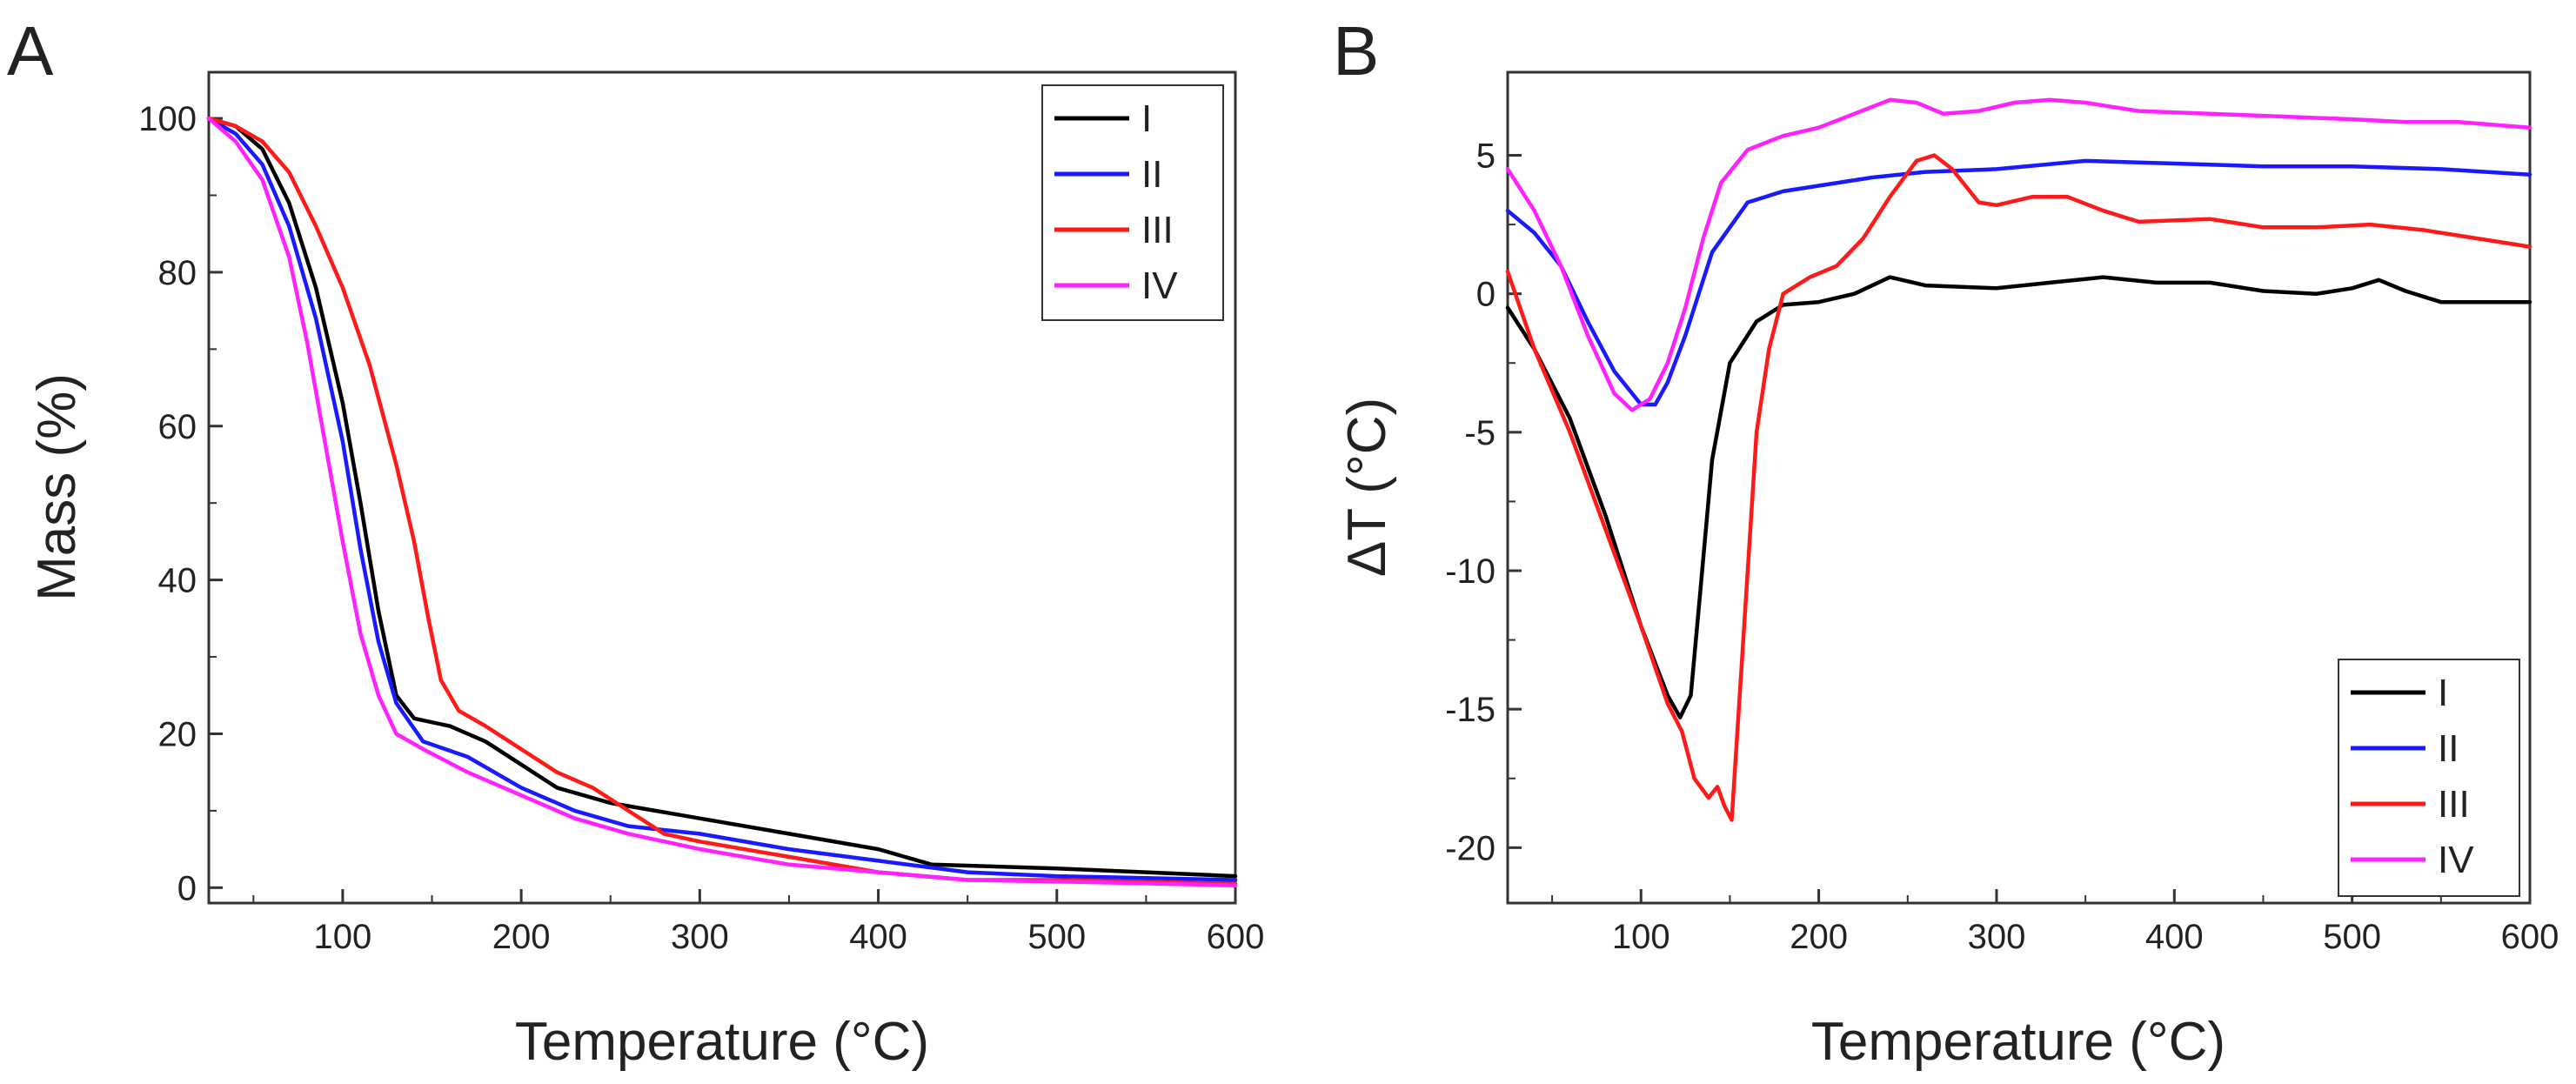  I want to click on panel-b-y-tick-label: -10, so click(1470, 572).